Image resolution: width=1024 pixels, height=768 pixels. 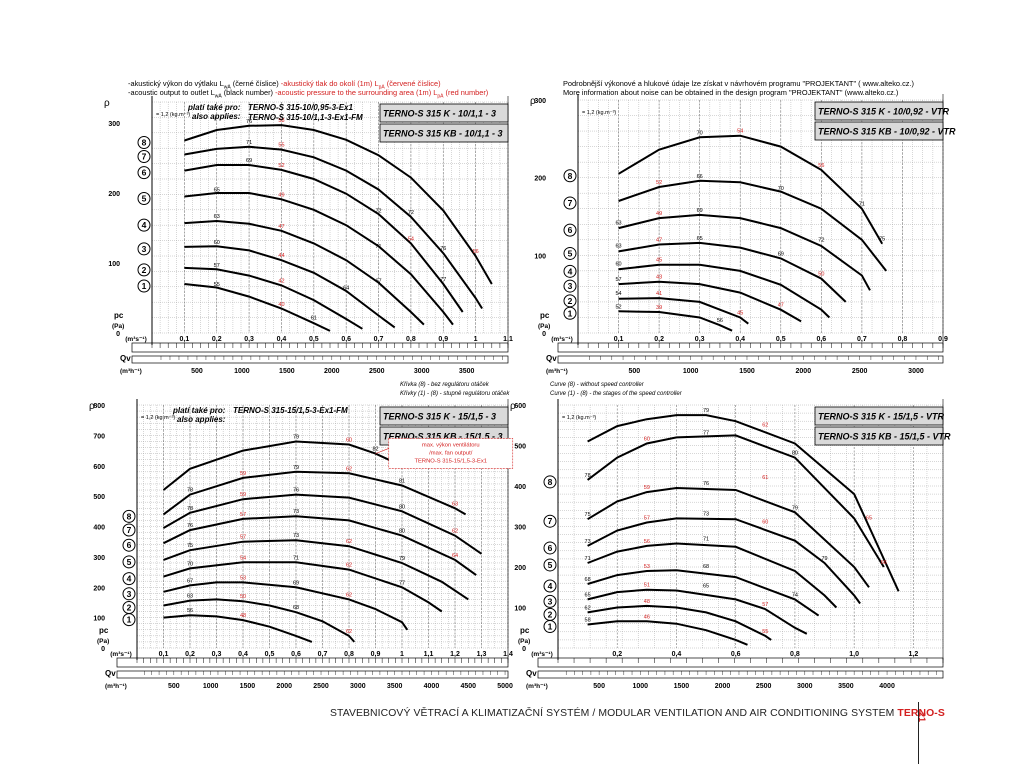 I want to click on y-tick-label: 500, so click(x=520, y=447).